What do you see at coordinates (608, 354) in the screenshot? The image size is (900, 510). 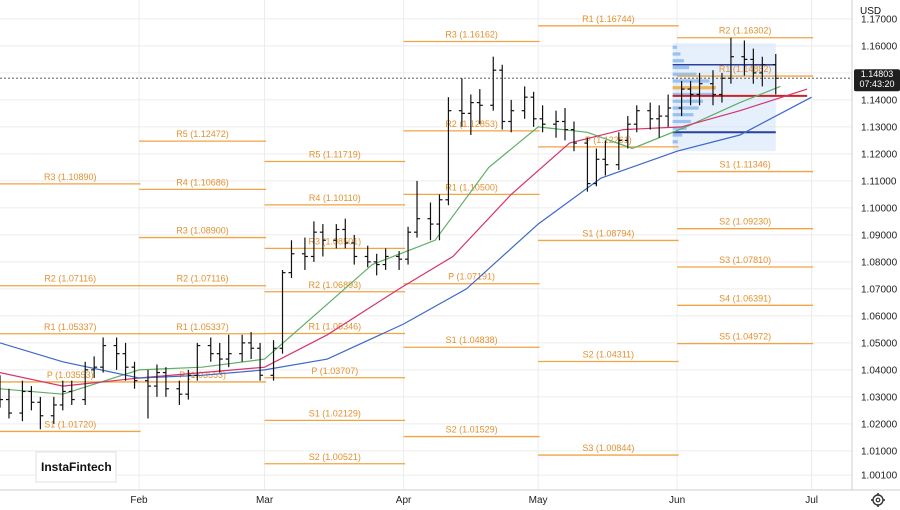 I see `pivot-label: S2 (1.04311)` at bounding box center [608, 354].